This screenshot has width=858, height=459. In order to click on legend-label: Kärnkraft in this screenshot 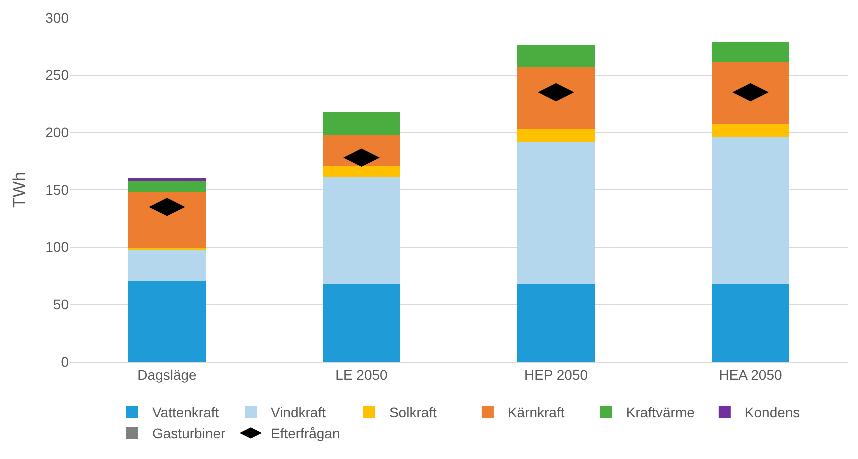, I will do `click(536, 412)`.